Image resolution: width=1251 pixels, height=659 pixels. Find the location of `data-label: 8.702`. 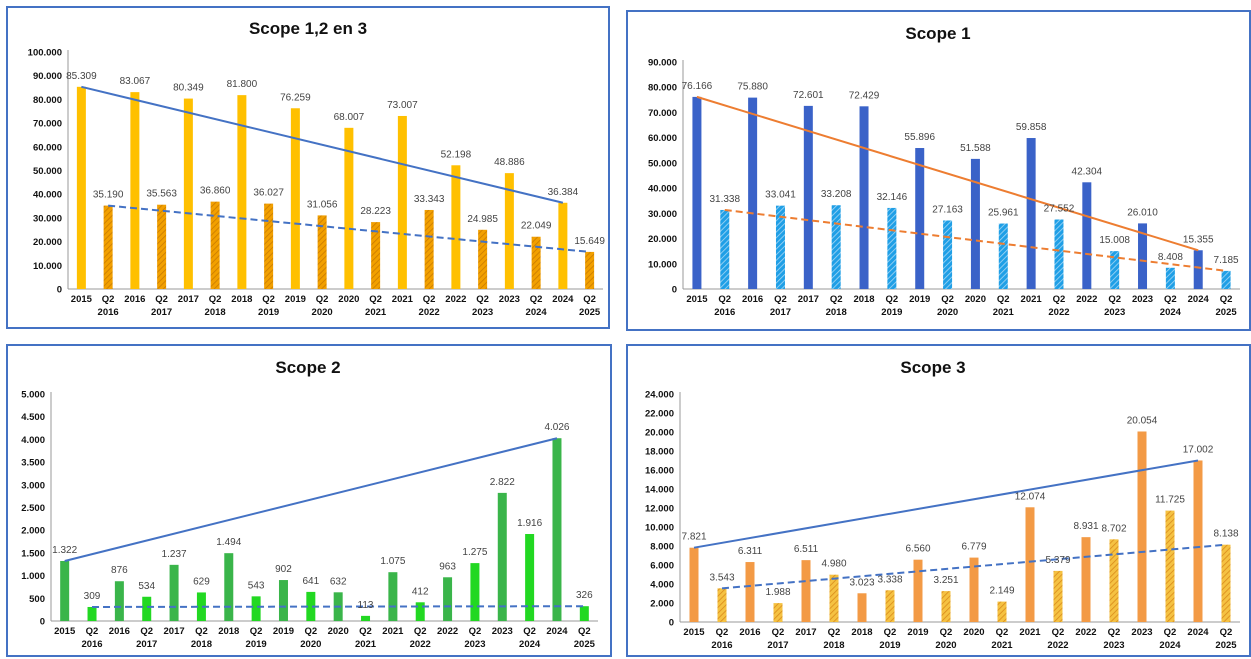

data-label: 8.702 is located at coordinates (1113, 528).